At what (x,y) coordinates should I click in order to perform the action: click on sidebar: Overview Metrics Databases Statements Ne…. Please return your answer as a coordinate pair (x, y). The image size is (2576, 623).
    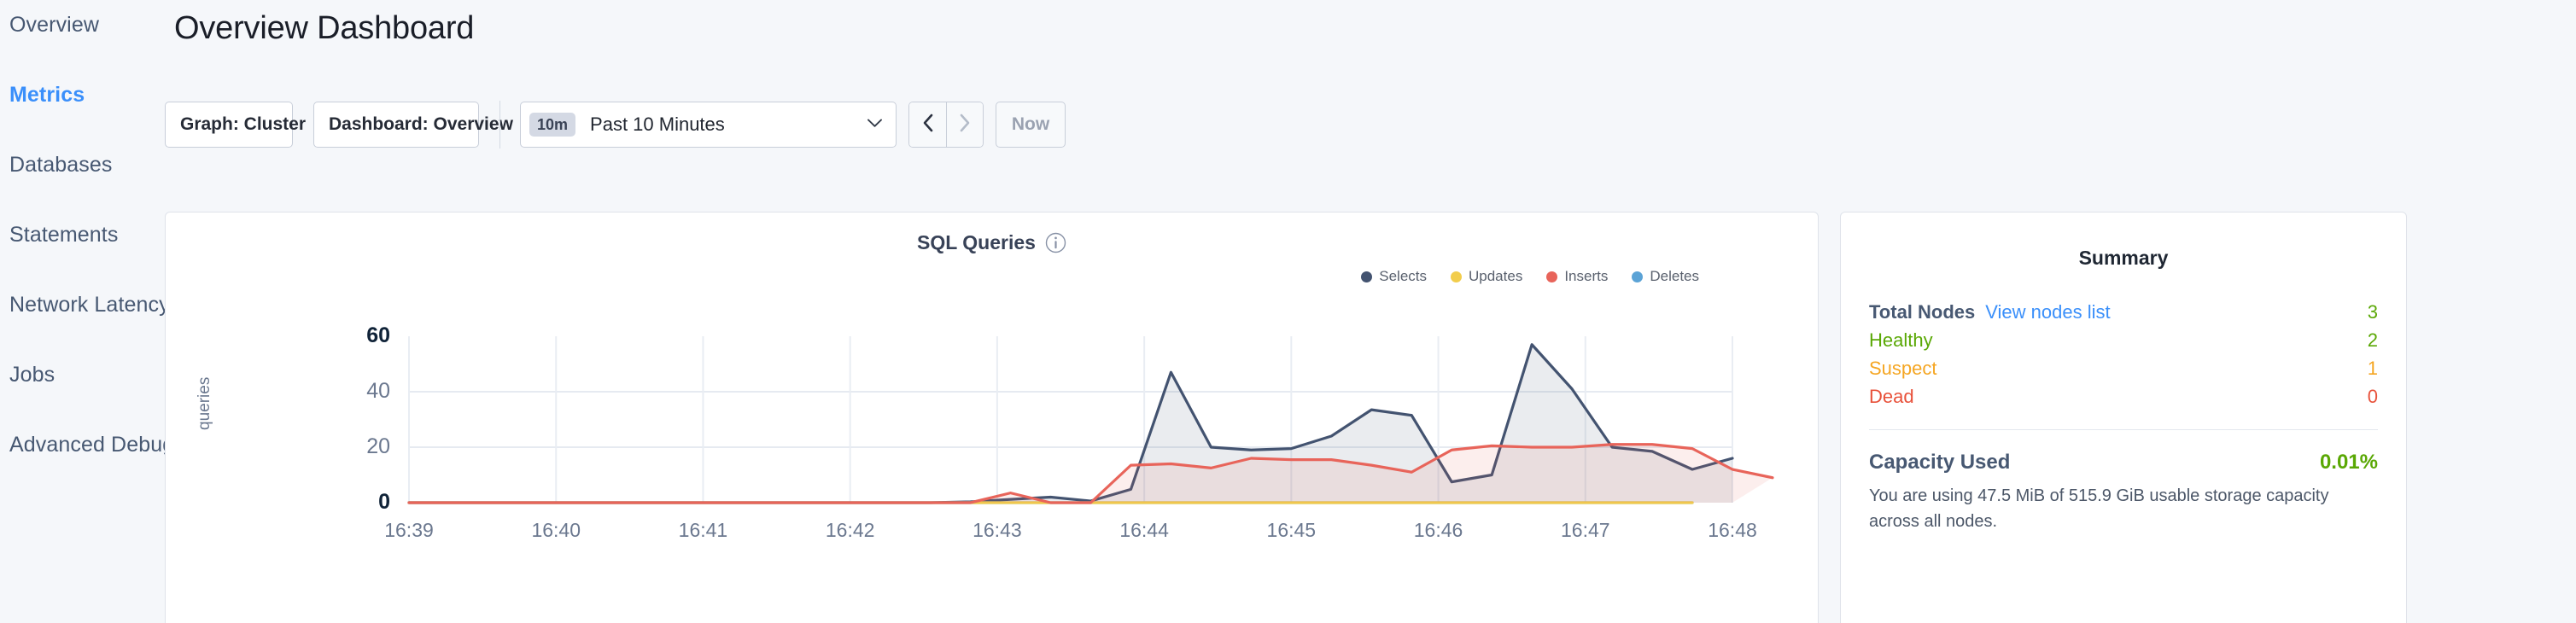
    Looking at the image, I should click on (87, 311).